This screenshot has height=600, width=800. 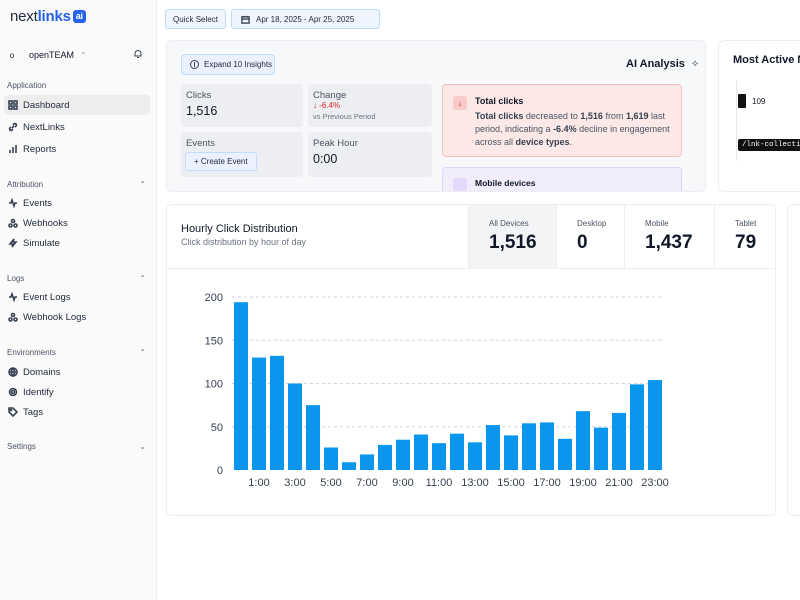 What do you see at coordinates (31, 352) in the screenshot?
I see `section-environments-label: Environments` at bounding box center [31, 352].